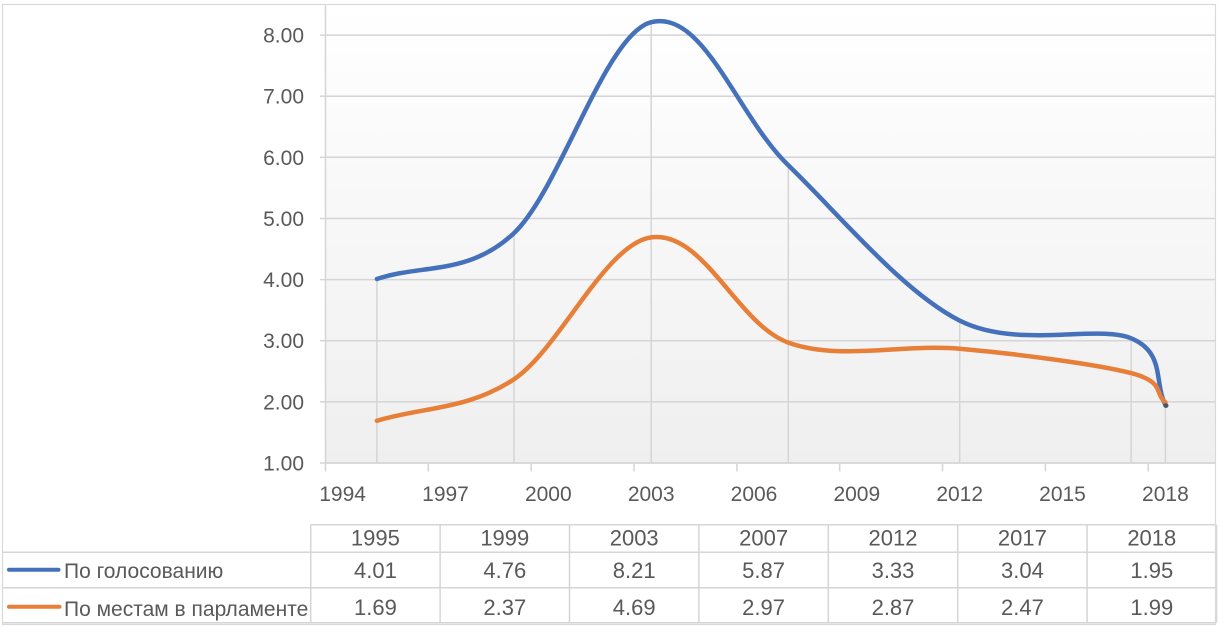 The image size is (1220, 627). Describe the element at coordinates (504, 537) in the screenshot. I see `svg-text: 1999` at that location.